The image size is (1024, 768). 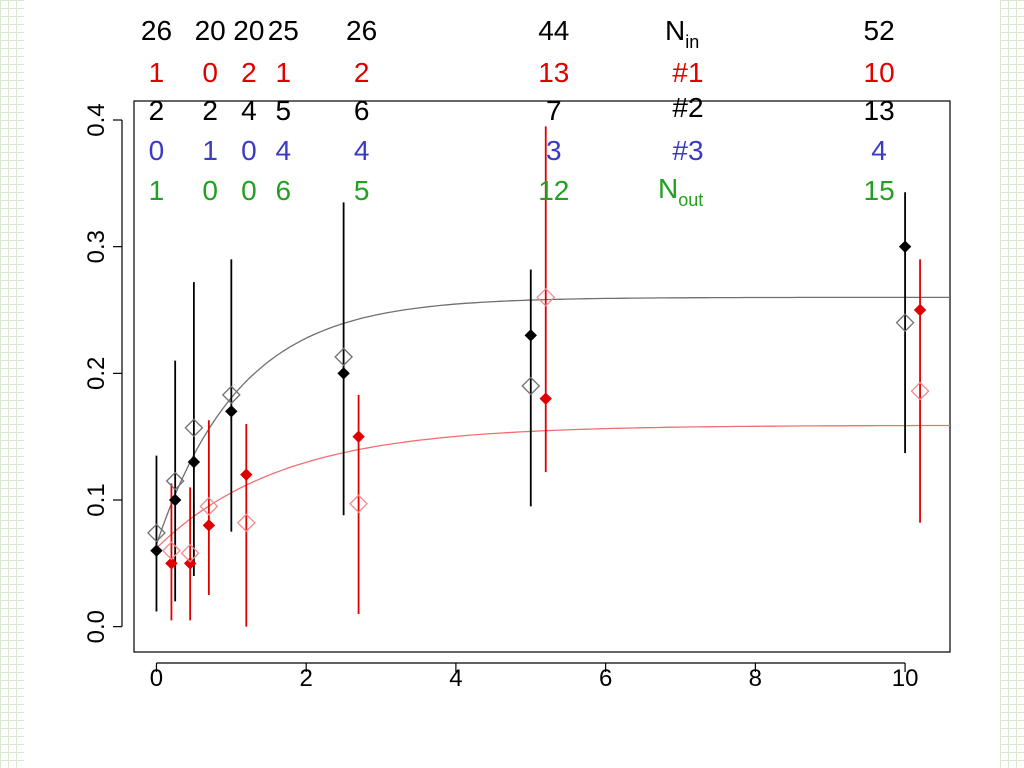 I want to click on annotation-col6-row1: 44, so click(x=553, y=30).